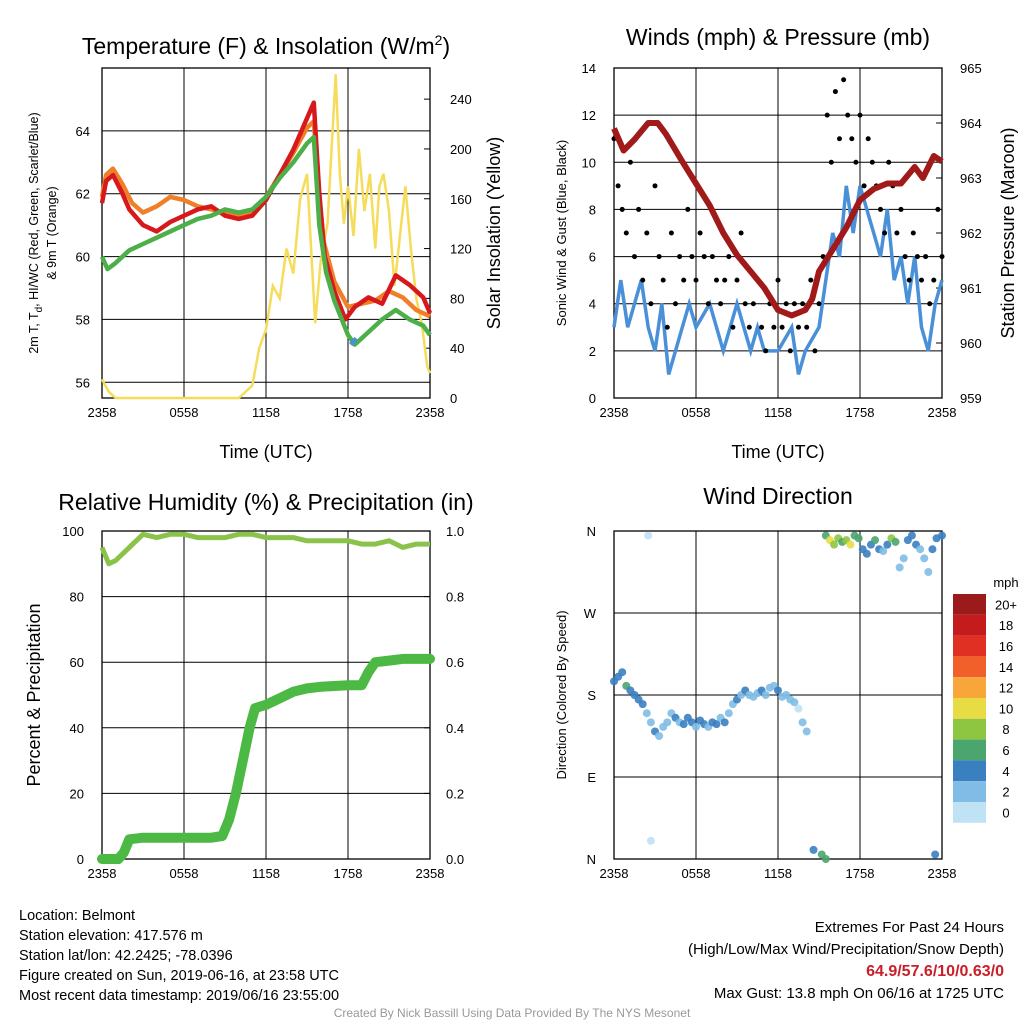 The height and width of the screenshot is (1024, 1024). What do you see at coordinates (971, 398) in the screenshot?
I see `y2-tick-label: 959` at bounding box center [971, 398].